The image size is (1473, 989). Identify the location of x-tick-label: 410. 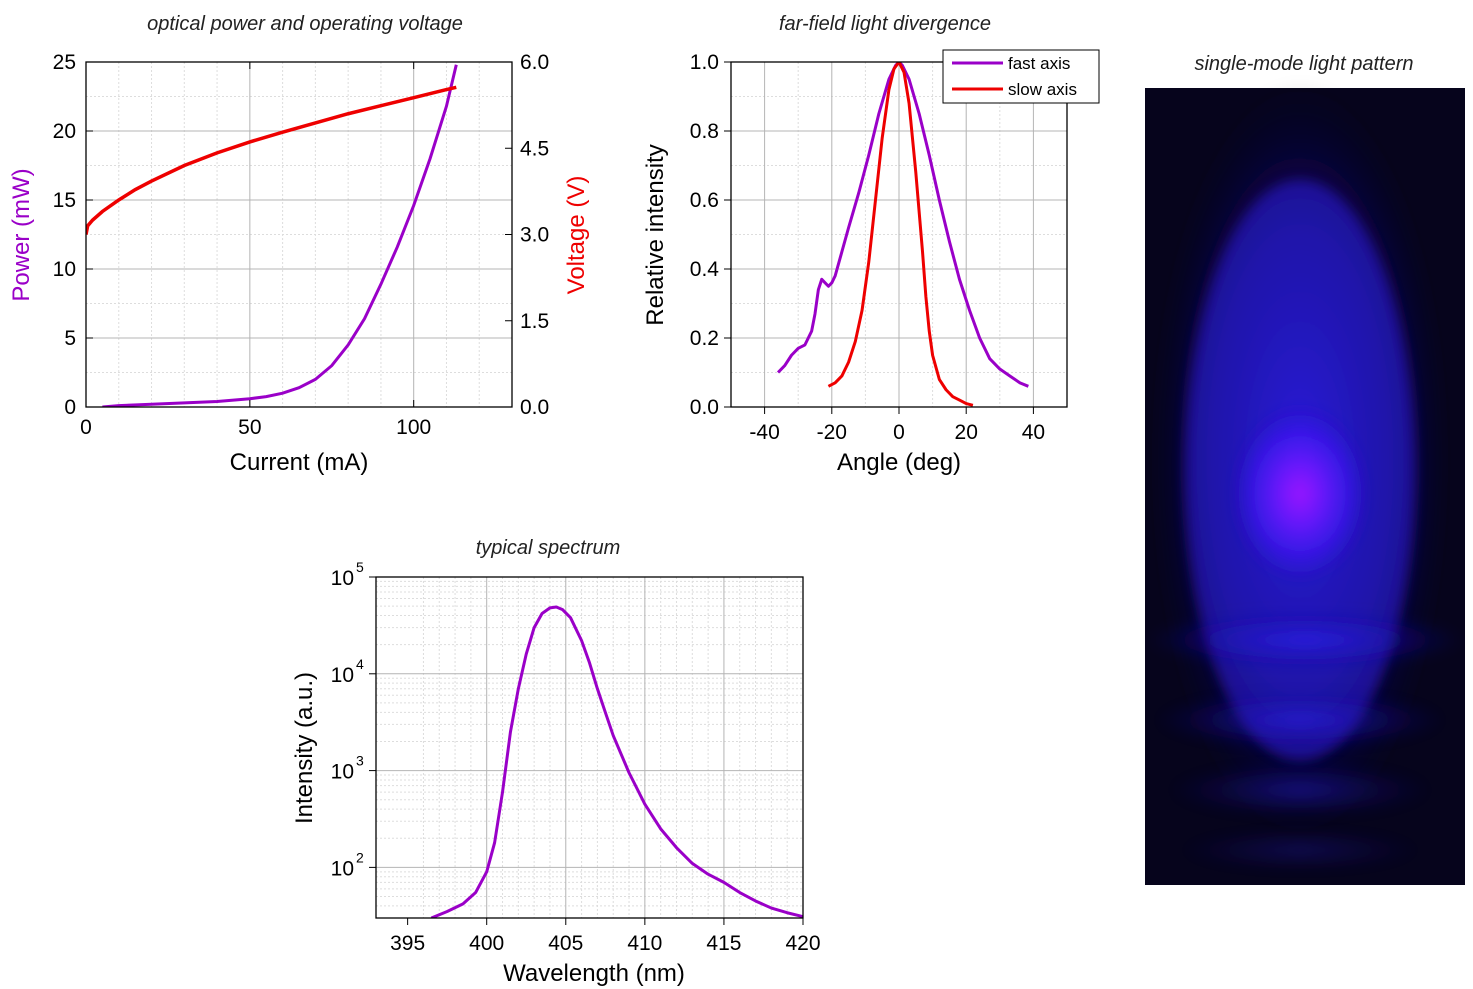
(644, 943).